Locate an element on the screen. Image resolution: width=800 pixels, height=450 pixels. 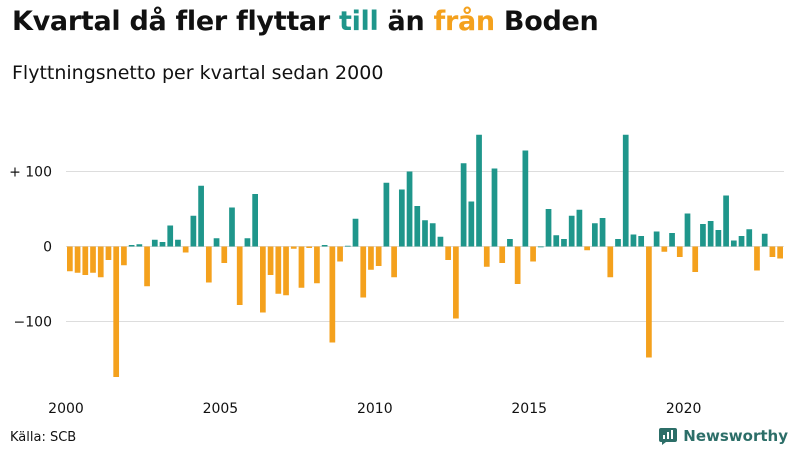
title-end: Boden is located at coordinates (546, 21).